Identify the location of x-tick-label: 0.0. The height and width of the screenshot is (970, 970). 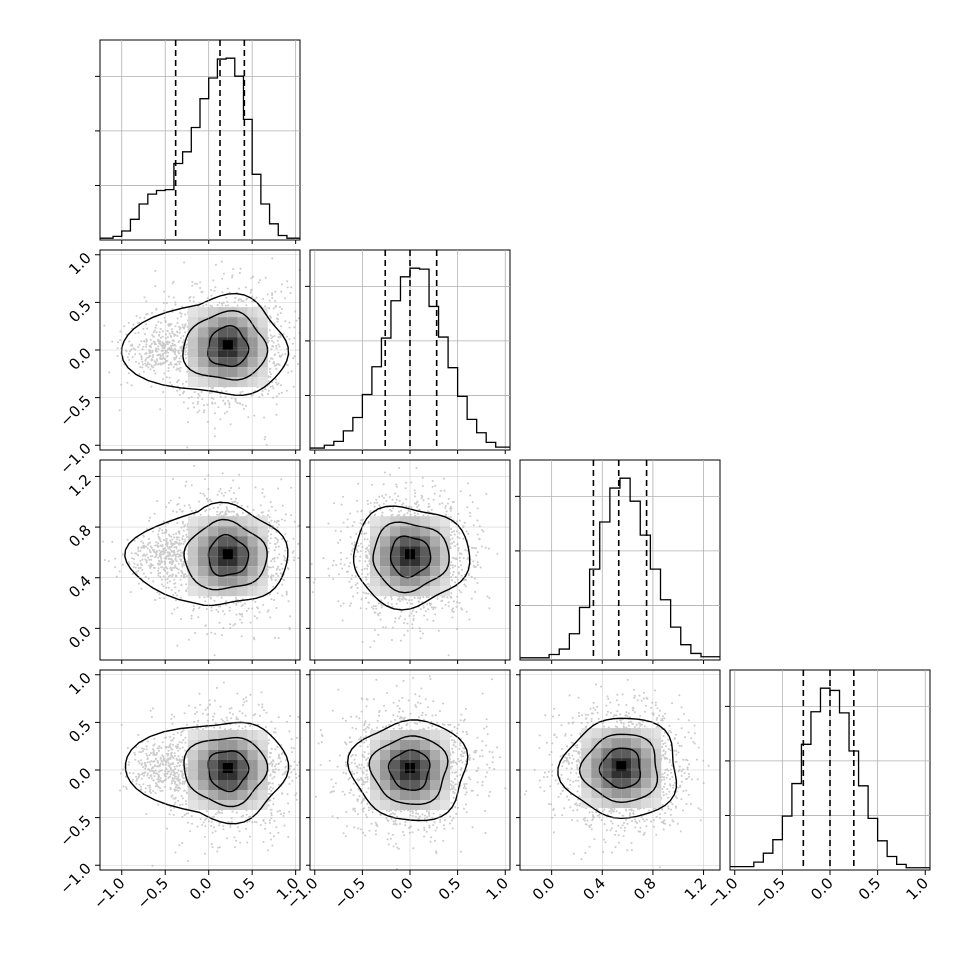
(822, 889).